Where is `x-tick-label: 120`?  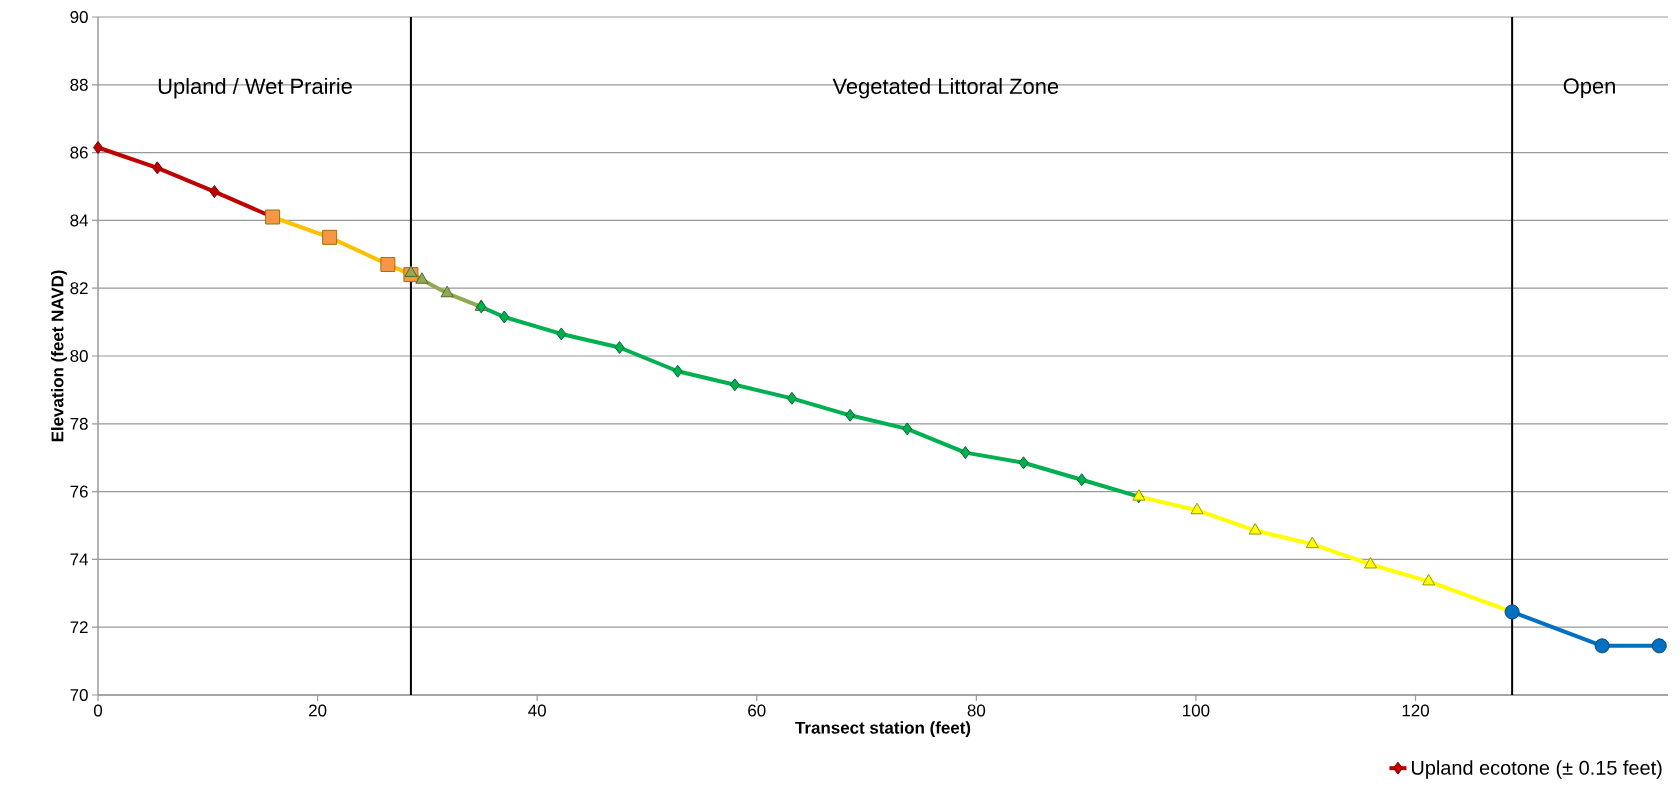
x-tick-label: 120 is located at coordinates (1415, 710).